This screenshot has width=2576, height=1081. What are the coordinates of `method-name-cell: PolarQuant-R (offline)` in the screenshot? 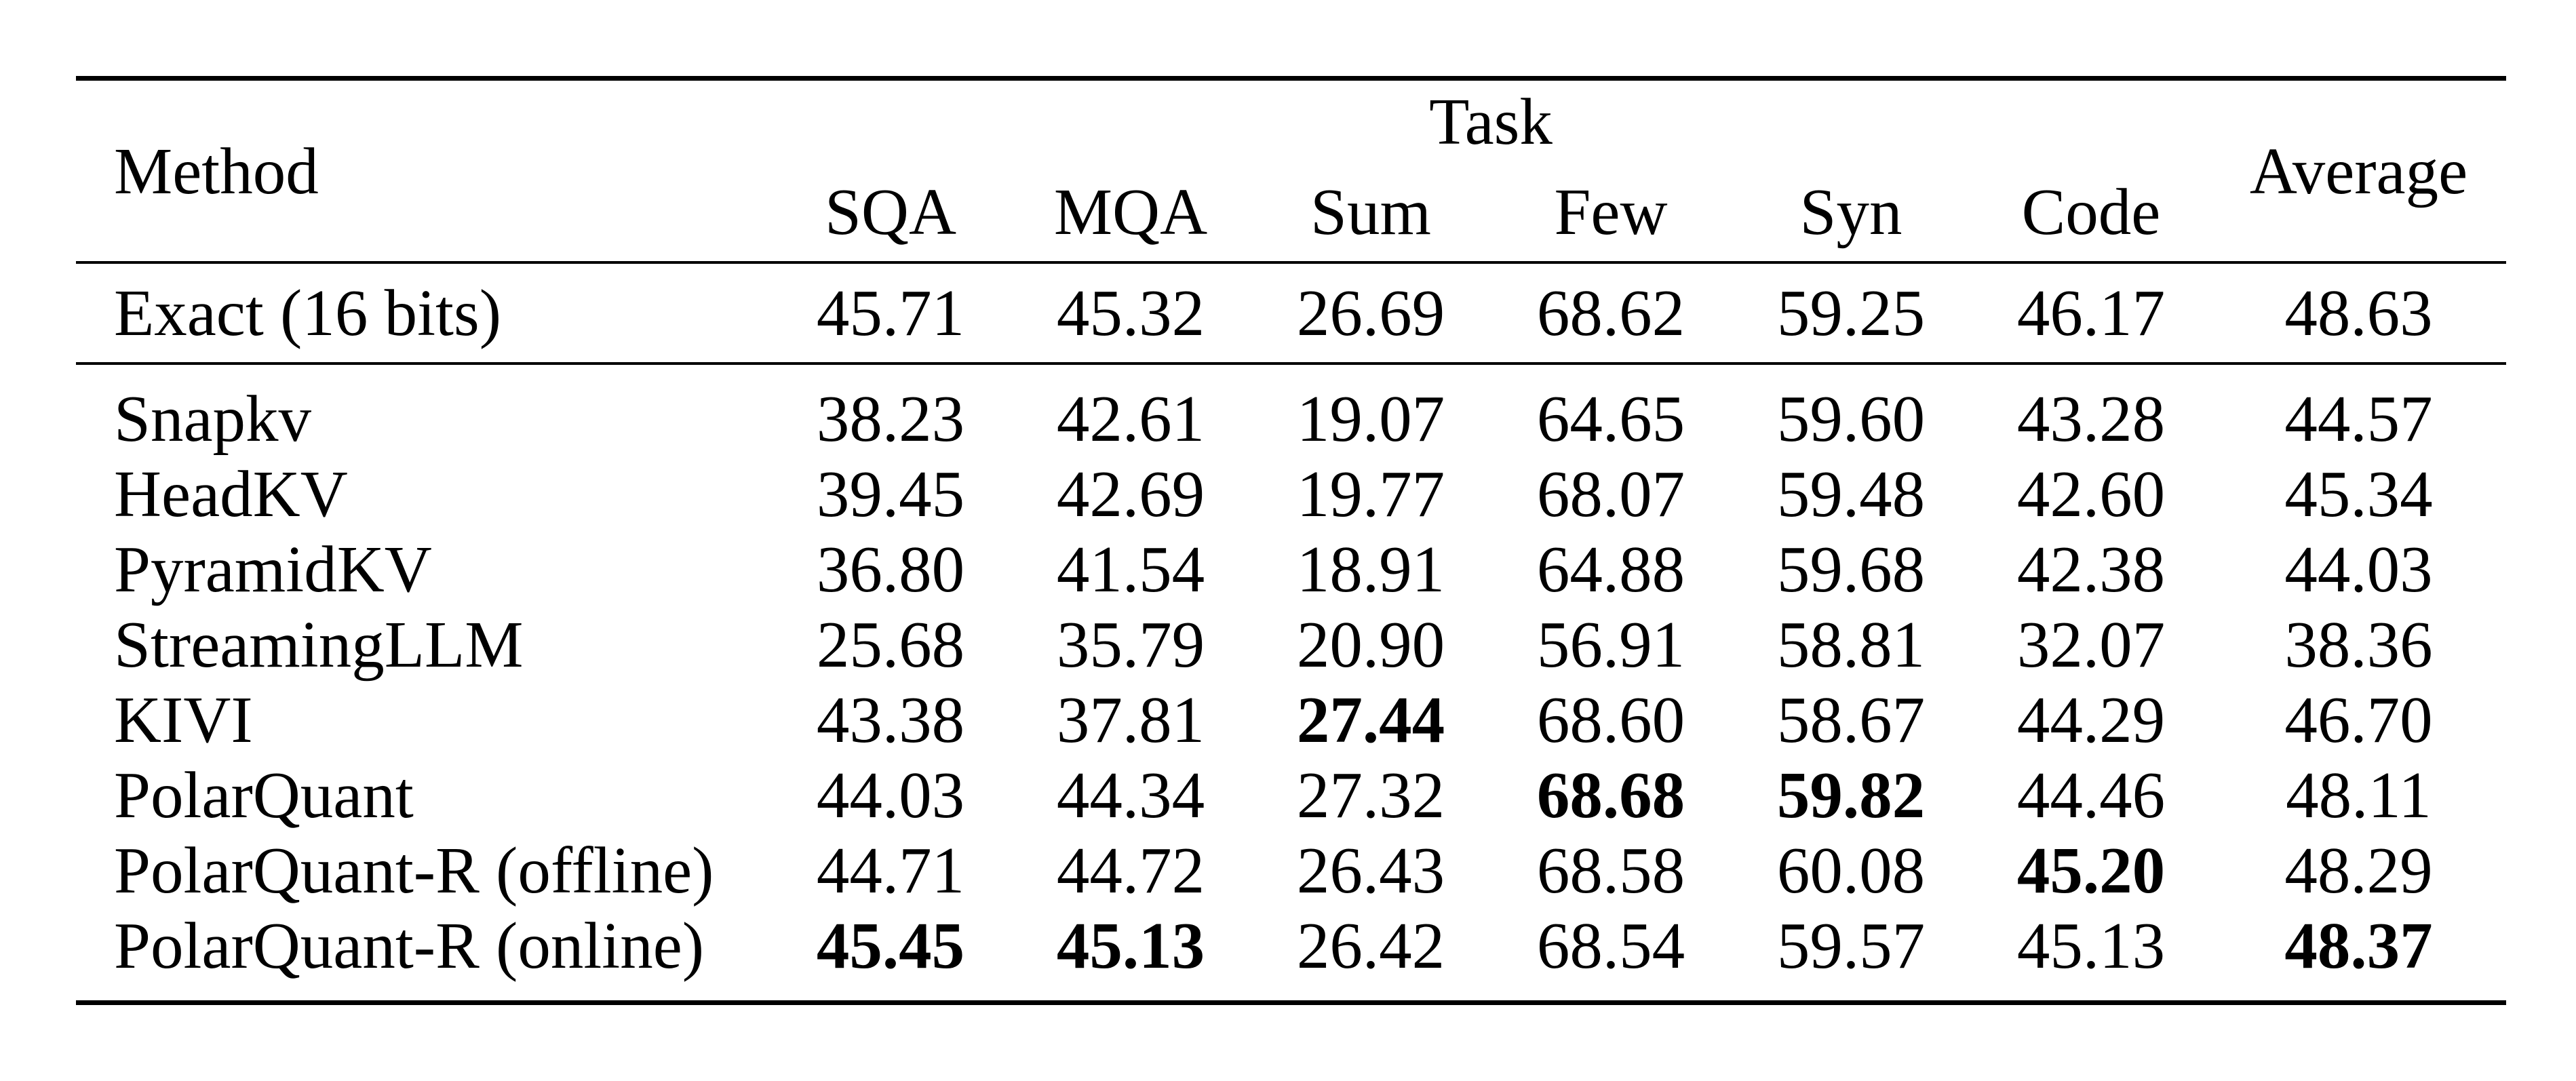 It's located at (414, 870).